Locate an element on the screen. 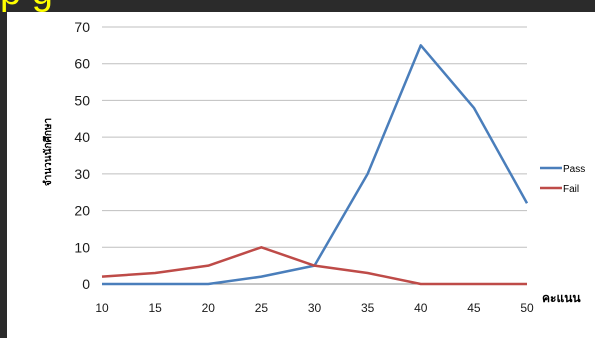 The height and width of the screenshot is (338, 595). y-tick-label: 0 is located at coordinates (86, 284).